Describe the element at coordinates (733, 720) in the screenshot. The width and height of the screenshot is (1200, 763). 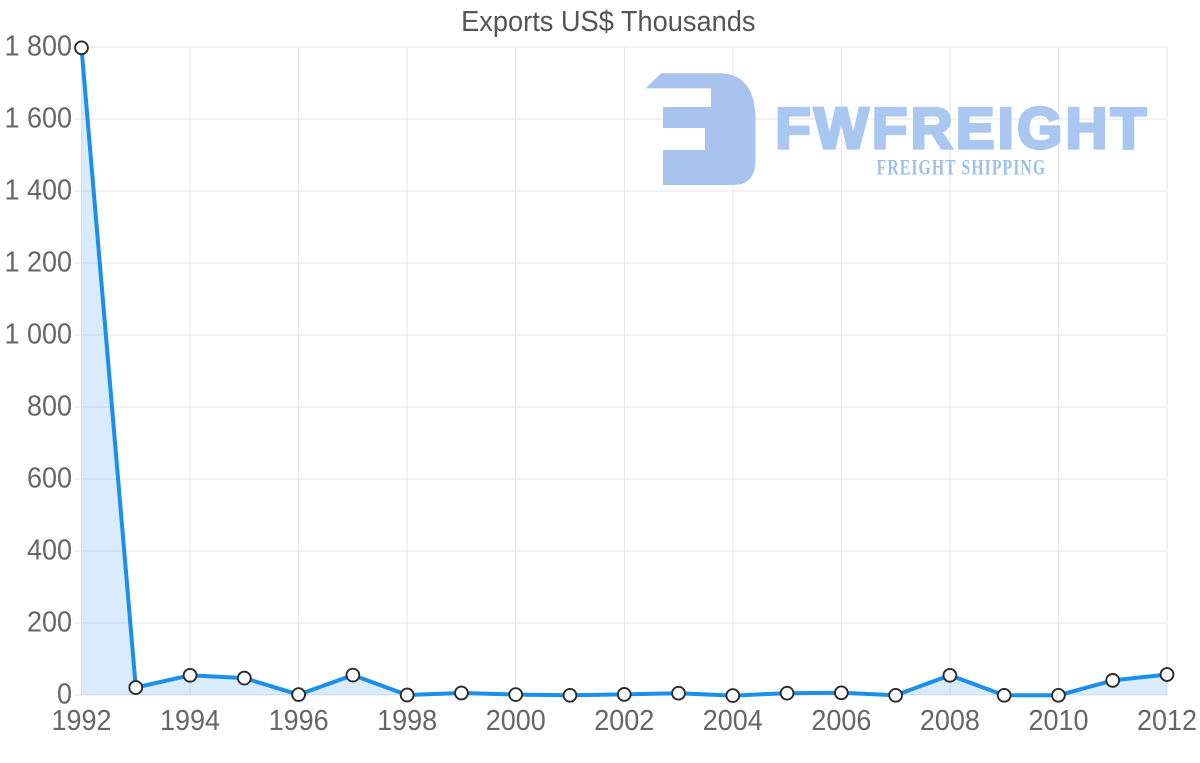
I see `svg-text: 2004` at that location.